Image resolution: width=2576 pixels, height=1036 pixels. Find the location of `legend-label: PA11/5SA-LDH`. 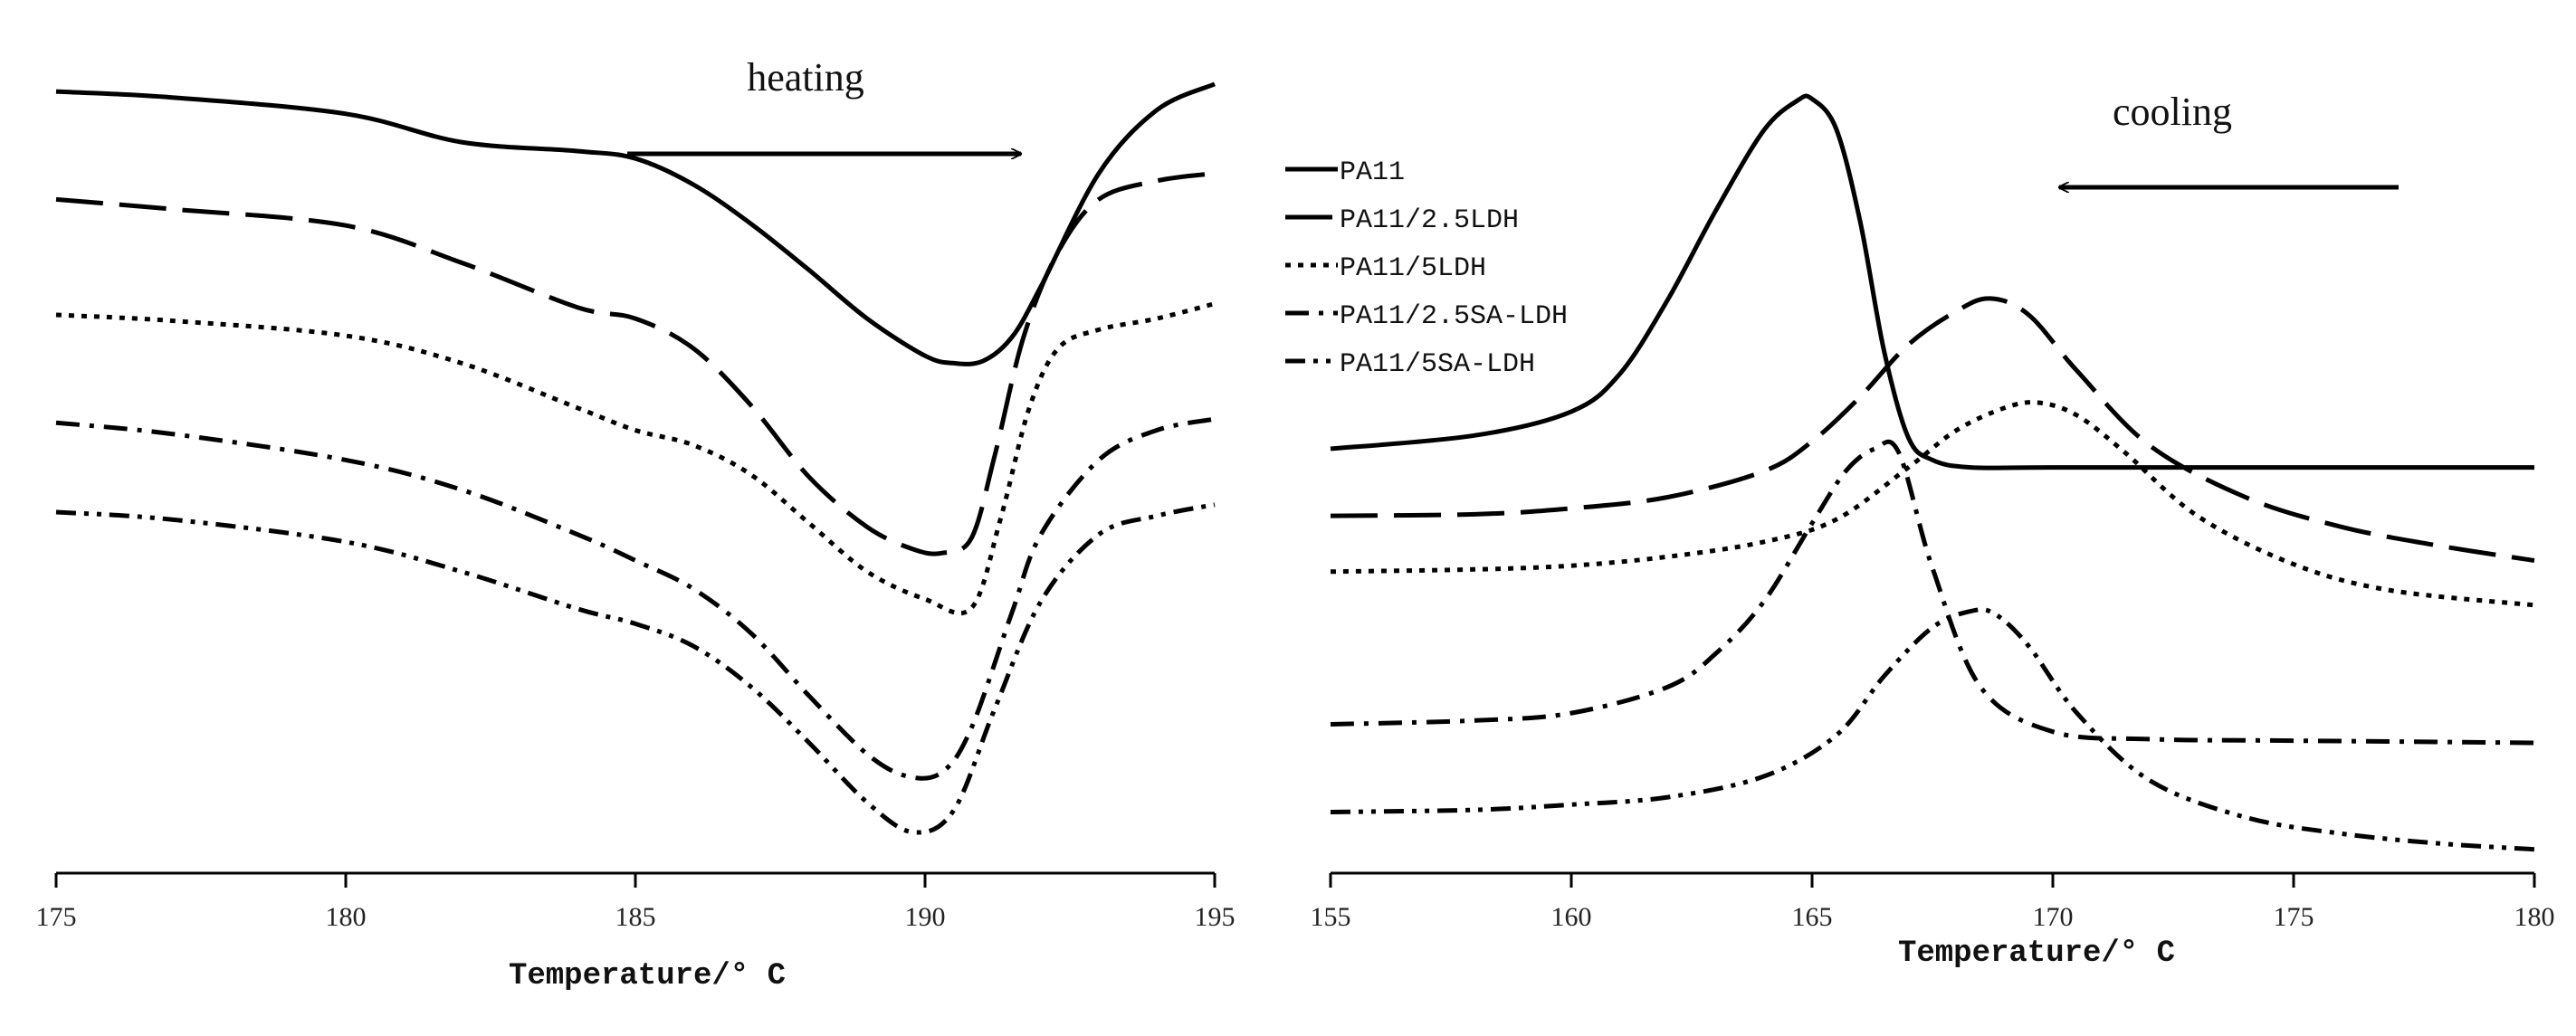

legend-label: PA11/5SA-LDH is located at coordinates (1437, 364).